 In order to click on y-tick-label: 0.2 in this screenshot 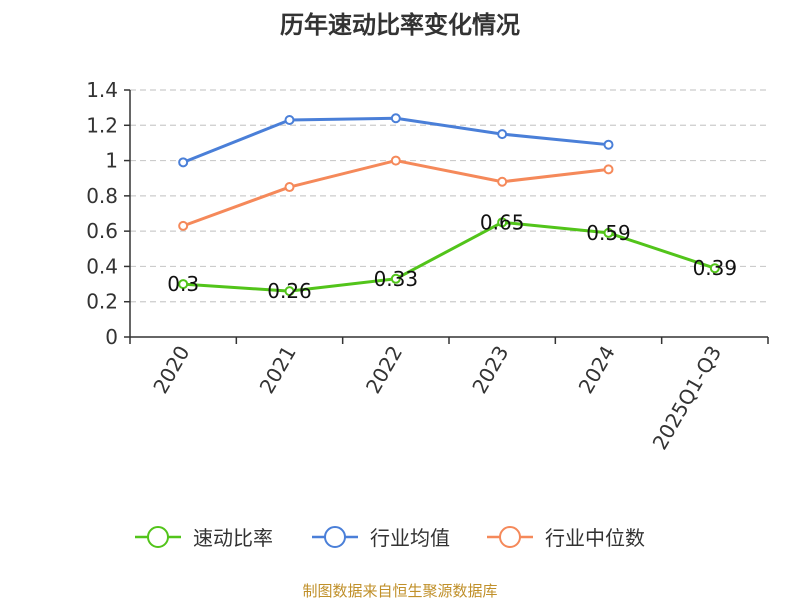, I will do `click(102, 302)`.